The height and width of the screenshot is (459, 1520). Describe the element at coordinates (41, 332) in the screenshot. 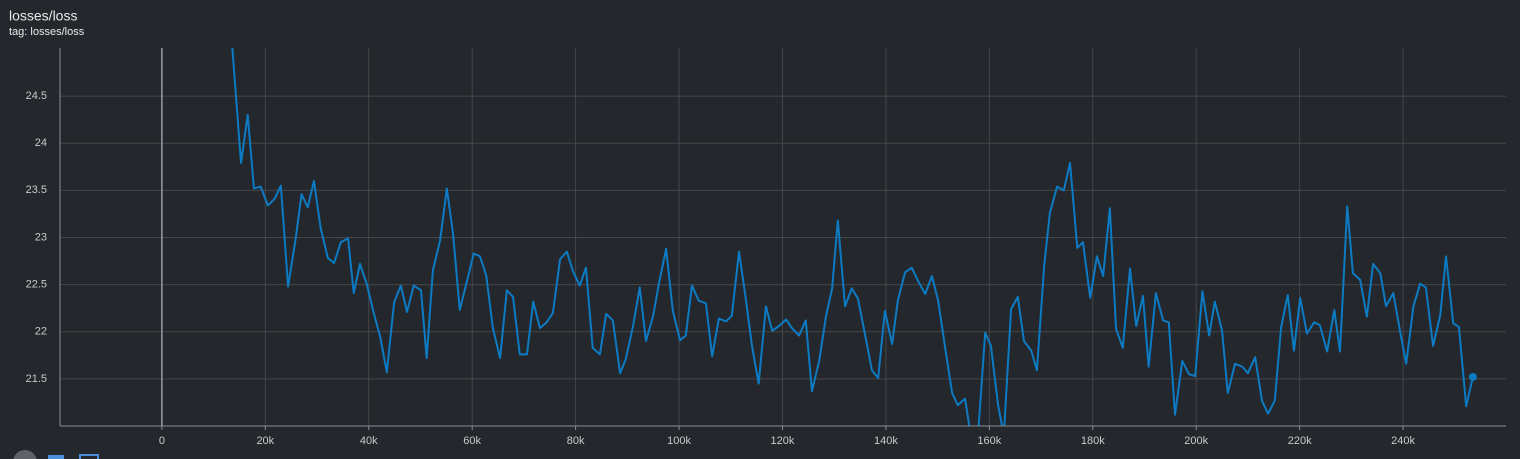

I see `y-tick-label: 22` at that location.